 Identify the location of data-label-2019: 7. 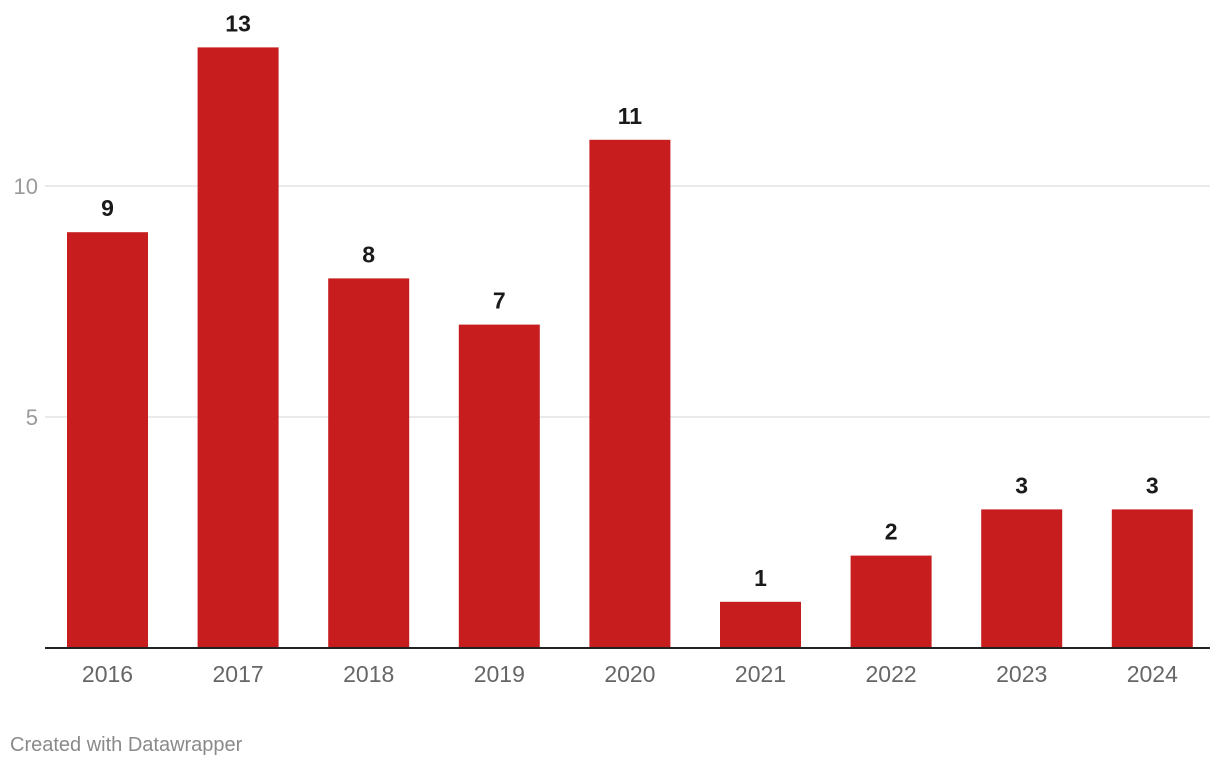
(499, 301).